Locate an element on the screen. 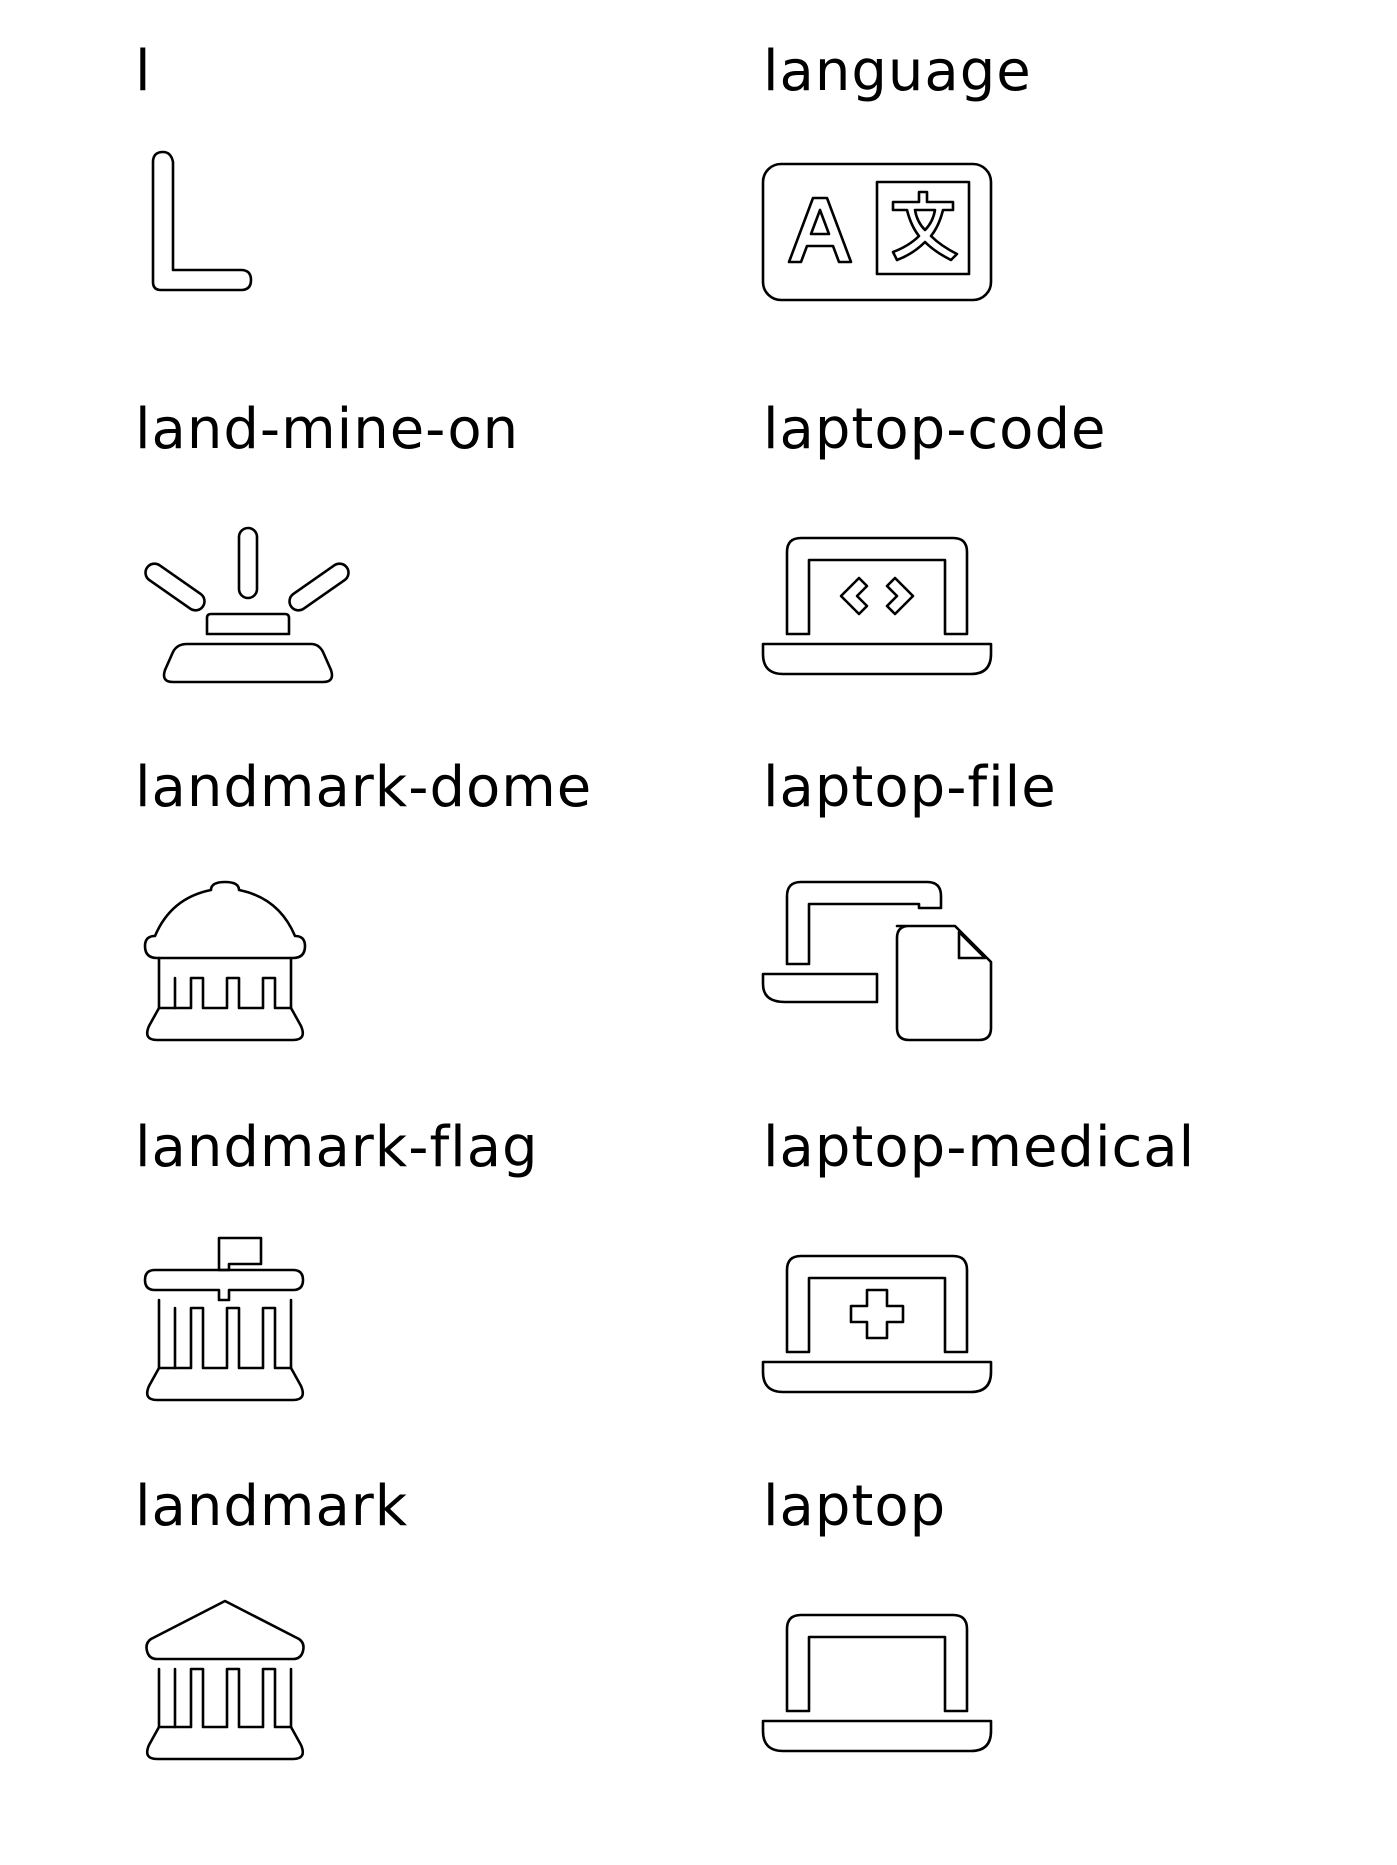  icon-tile-laptop-medical: laptop-medical is located at coordinates (1072, 1266).